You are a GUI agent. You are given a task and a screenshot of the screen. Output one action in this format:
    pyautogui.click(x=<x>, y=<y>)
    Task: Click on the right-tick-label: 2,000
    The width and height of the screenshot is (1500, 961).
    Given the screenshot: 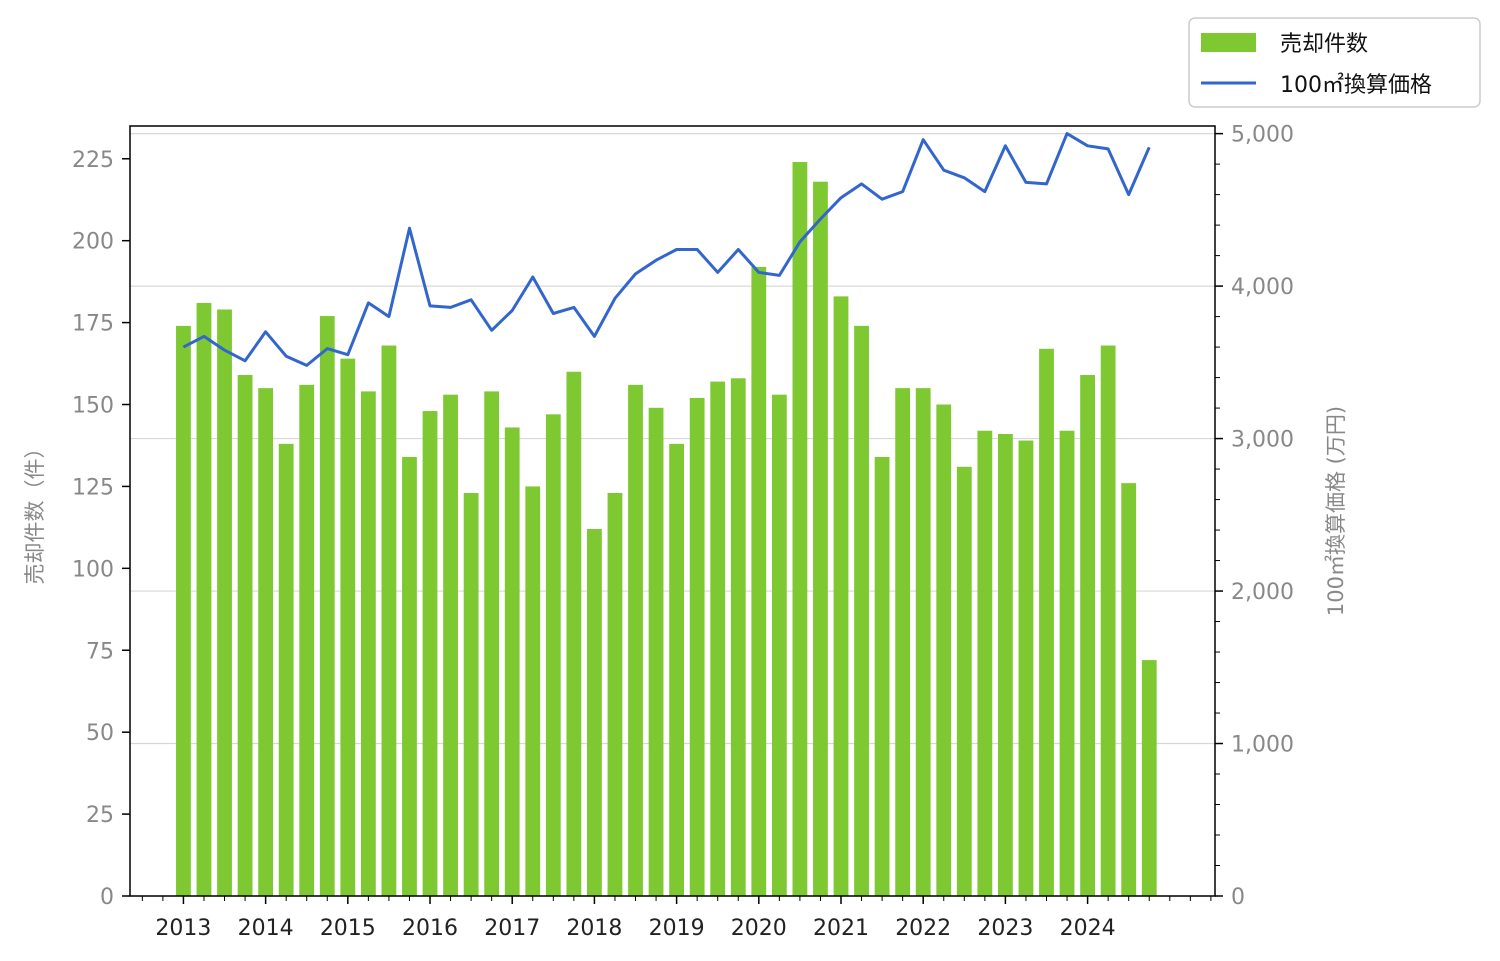 What is the action you would take?
    pyautogui.click(x=1262, y=592)
    